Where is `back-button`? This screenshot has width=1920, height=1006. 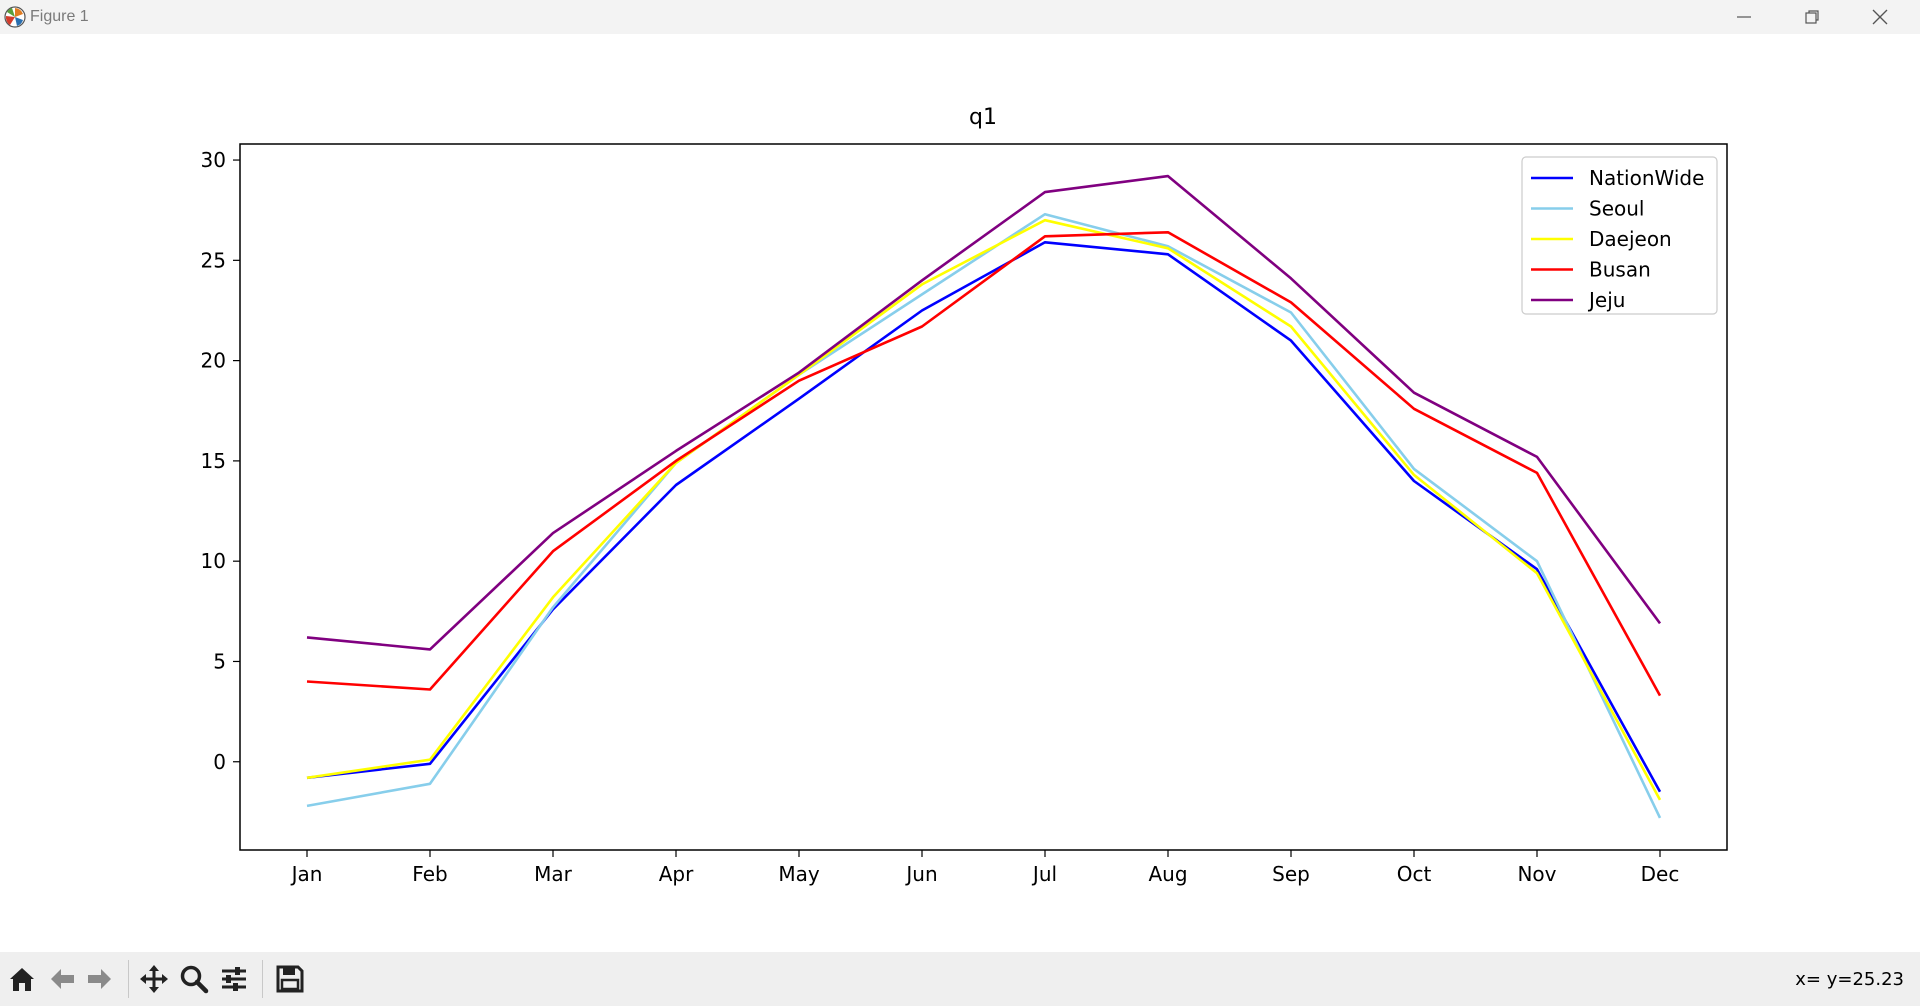
back-button is located at coordinates (62, 979).